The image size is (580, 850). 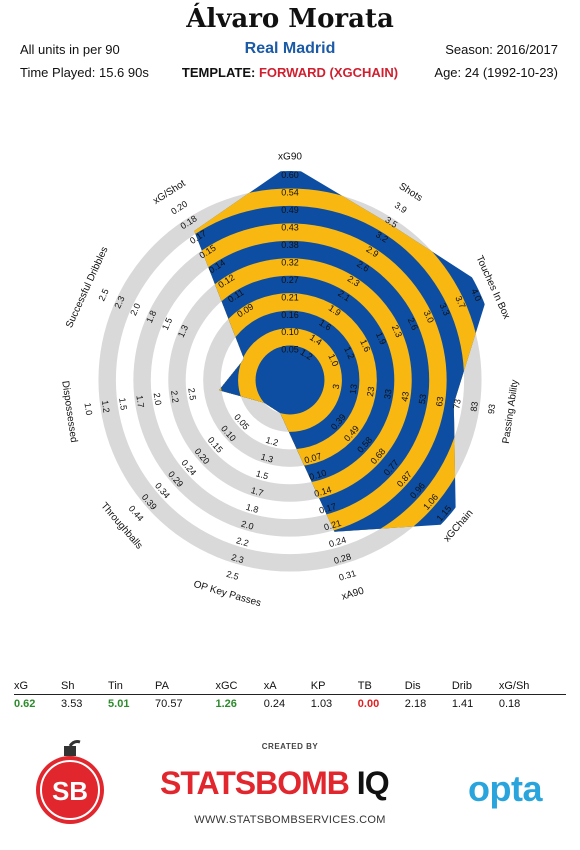 What do you see at coordinates (255, 783) in the screenshot?
I see `brand-main: STATSBOMB` at bounding box center [255, 783].